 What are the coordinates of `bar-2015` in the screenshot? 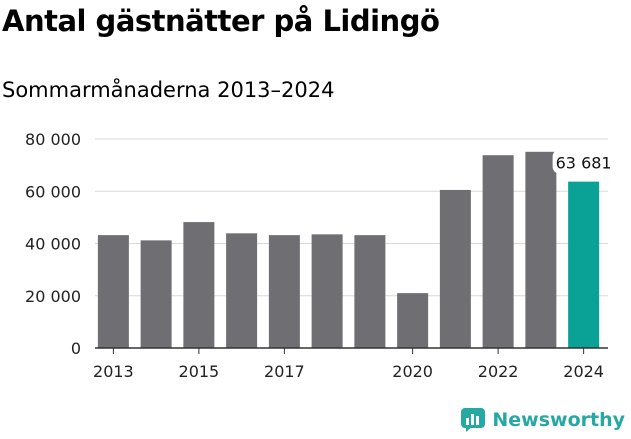 It's located at (199, 285).